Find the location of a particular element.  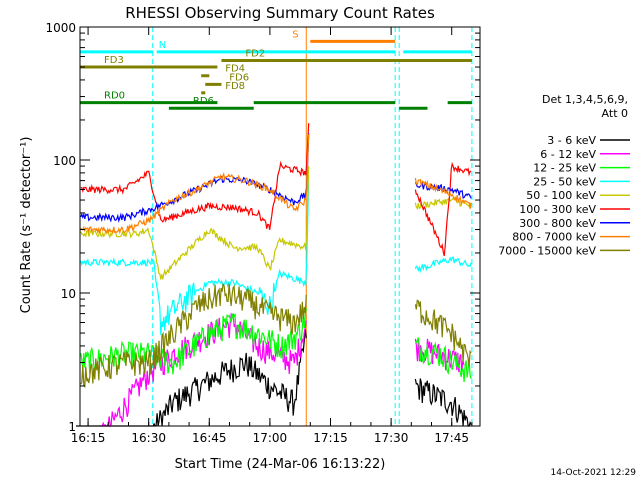

legend-label-8: 7000 - 15000 keV is located at coordinates (547, 250).